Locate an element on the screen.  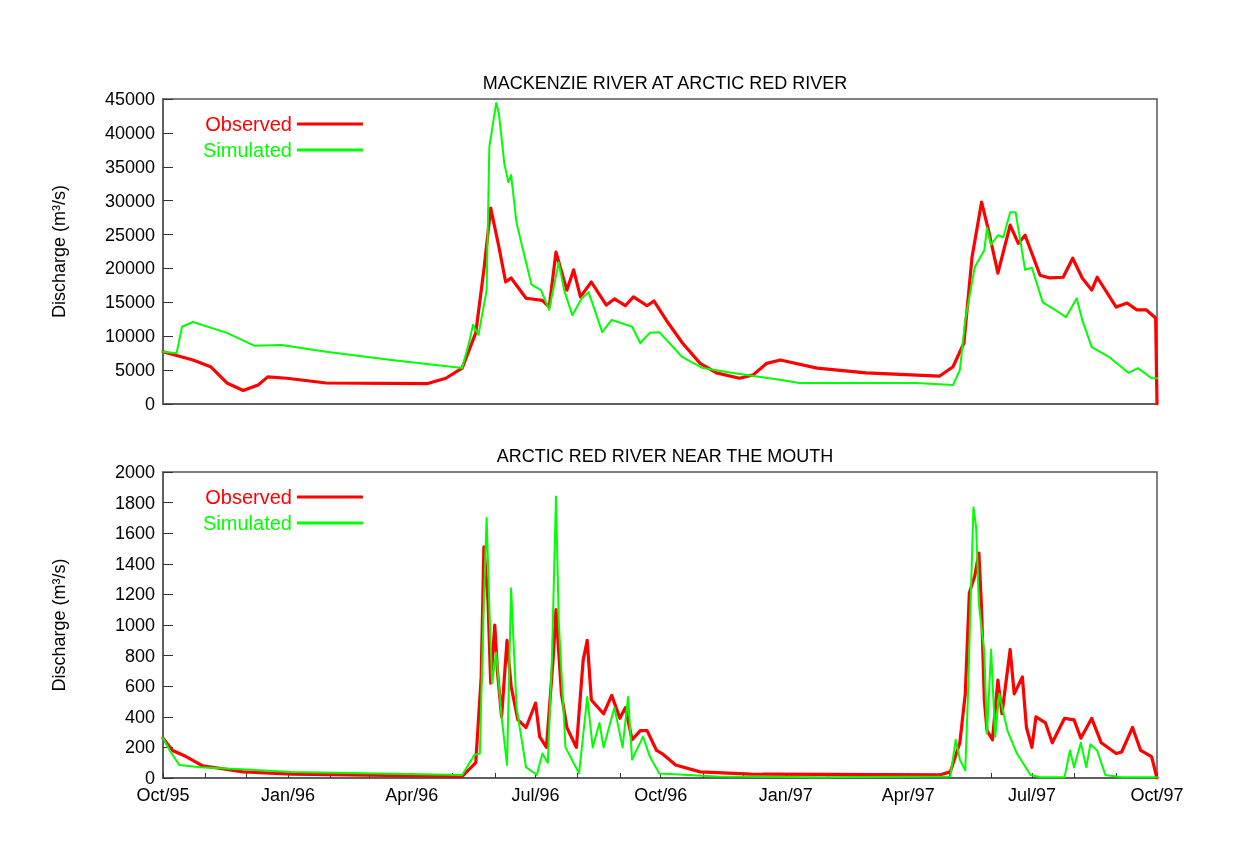
x-tick-label: Oct/97 is located at coordinates (1157, 795).